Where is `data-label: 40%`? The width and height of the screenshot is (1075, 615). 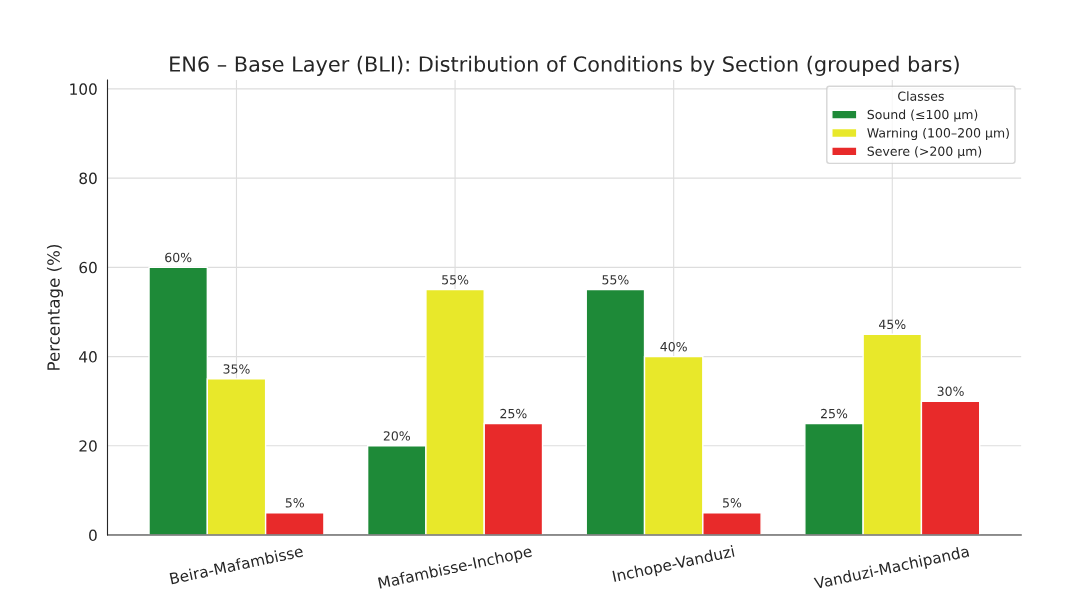
data-label: 40% is located at coordinates (673, 346).